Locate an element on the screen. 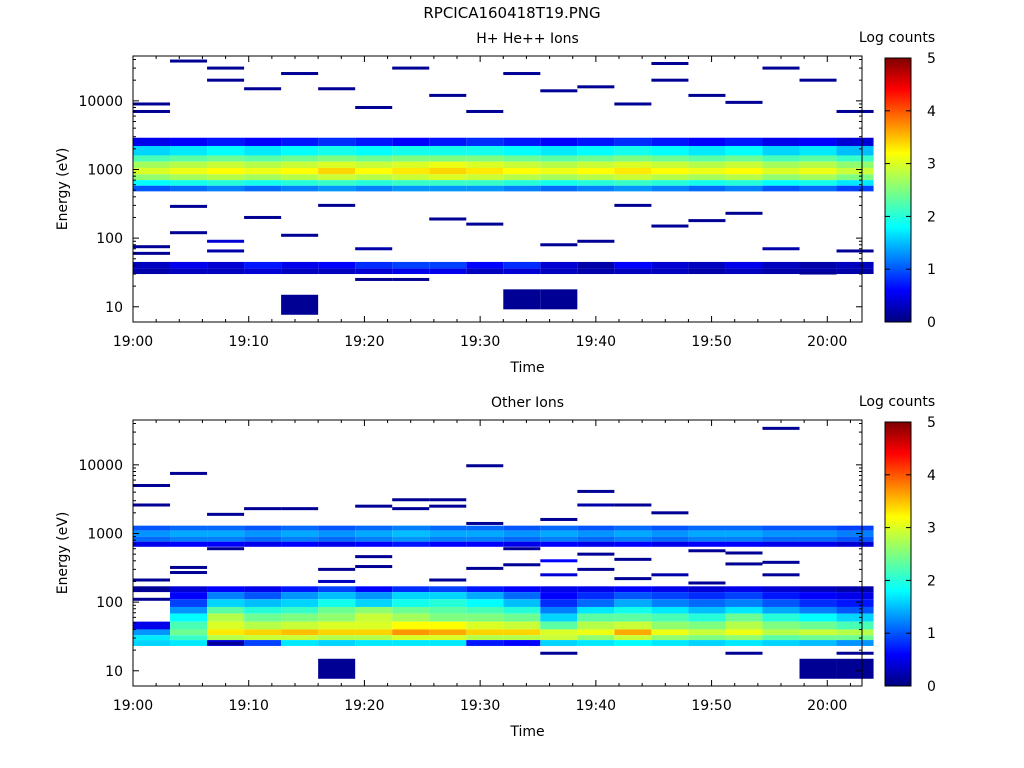  x-tick-label: 20:00 is located at coordinates (827, 706).